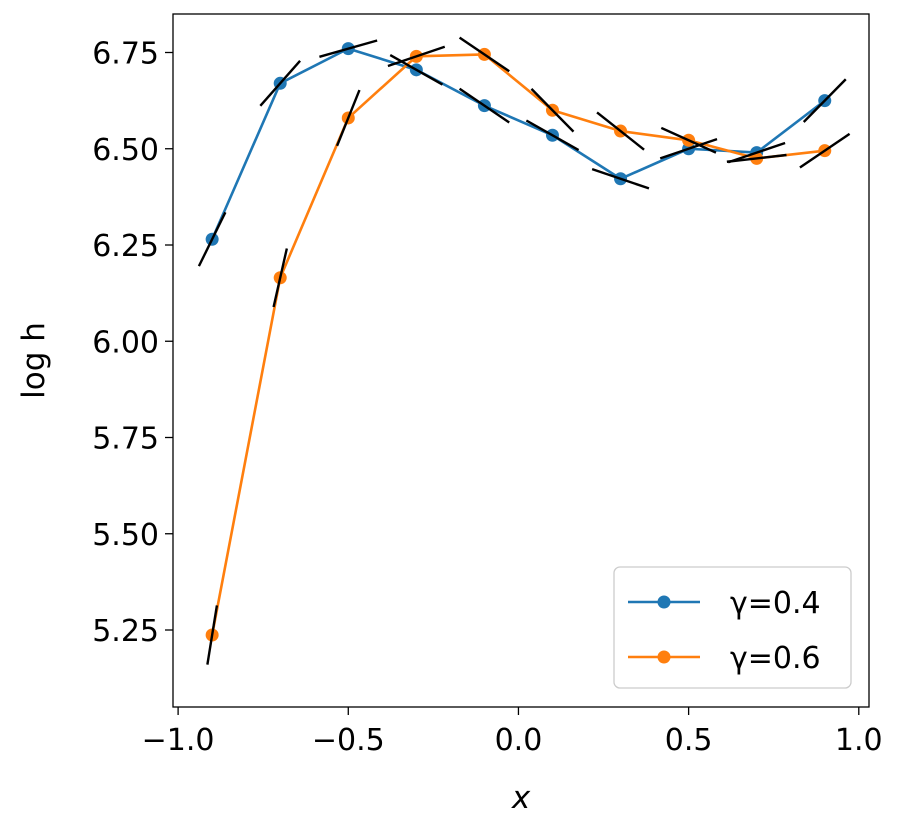 This screenshot has width=901, height=830. What do you see at coordinates (125, 439) in the screenshot?
I see `y-tick-label: 5.75` at bounding box center [125, 439].